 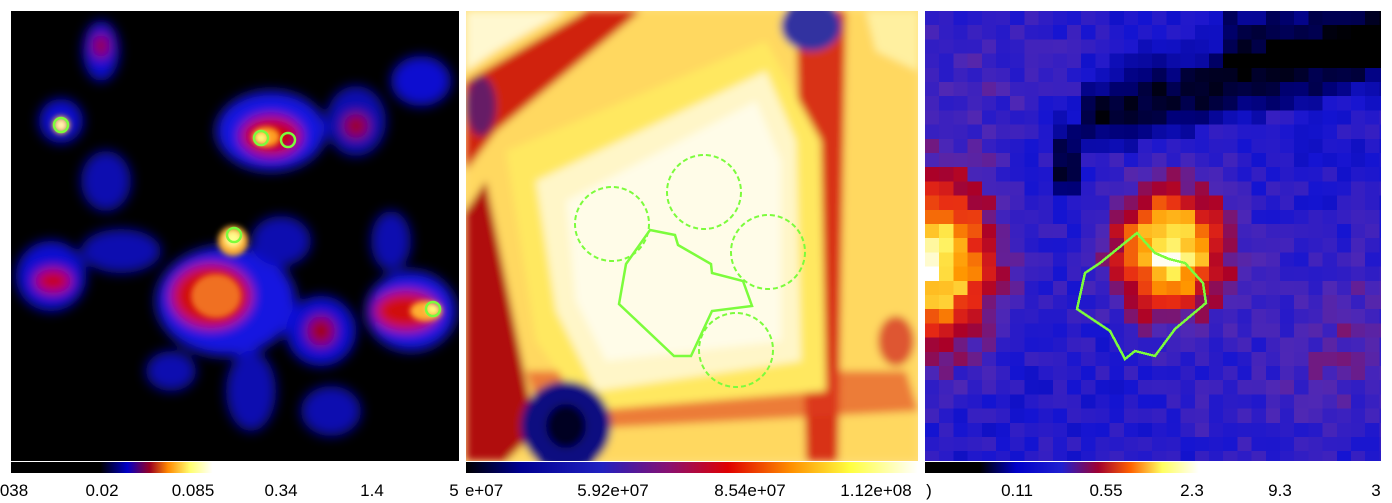 What do you see at coordinates (485, 490) in the screenshot?
I see `colorbar-2-tick: e+07` at bounding box center [485, 490].